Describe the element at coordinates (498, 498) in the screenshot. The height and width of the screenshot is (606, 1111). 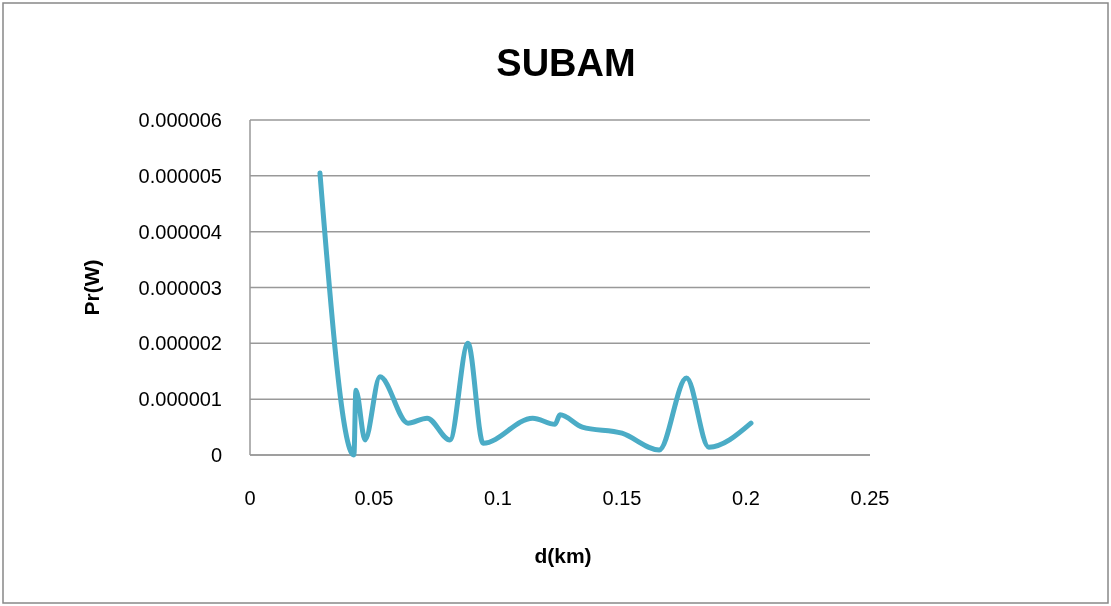
I see `x-tick-label: 0.1` at that location.